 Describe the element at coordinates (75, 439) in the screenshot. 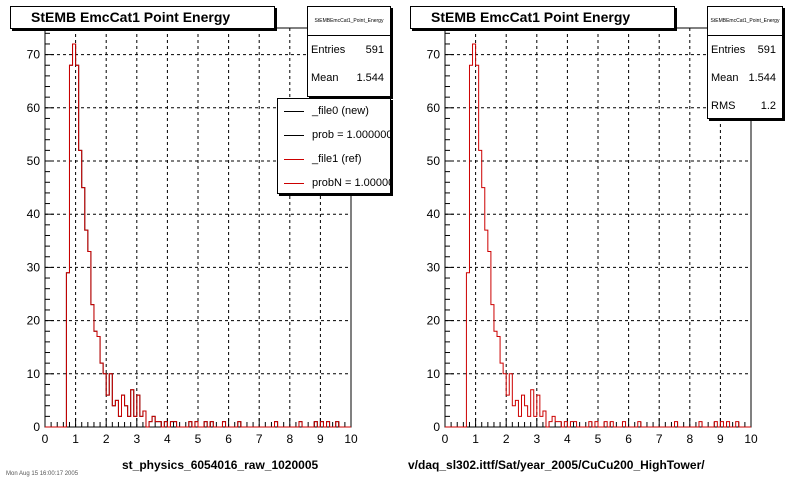

I see `left-x-tick-label: 1` at that location.